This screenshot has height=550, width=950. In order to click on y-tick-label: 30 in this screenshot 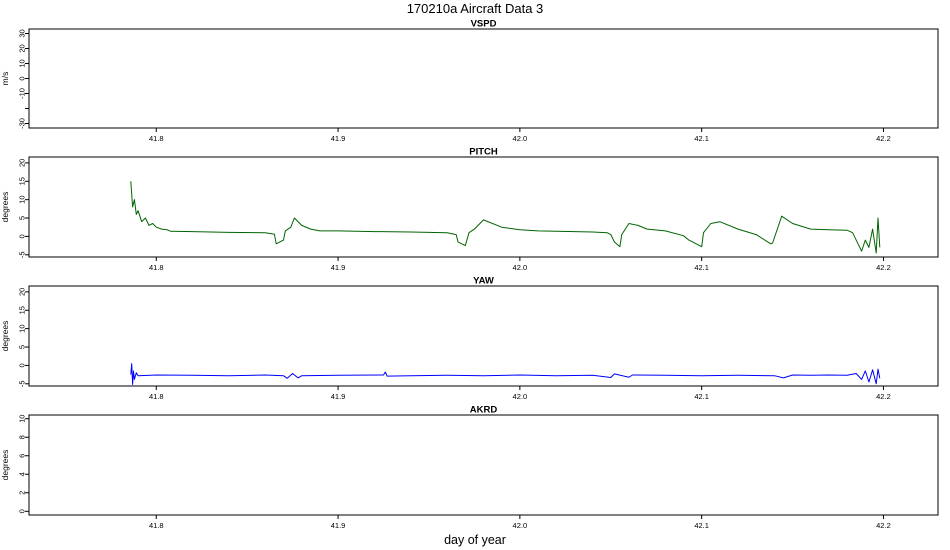, I will do `click(22, 33)`.